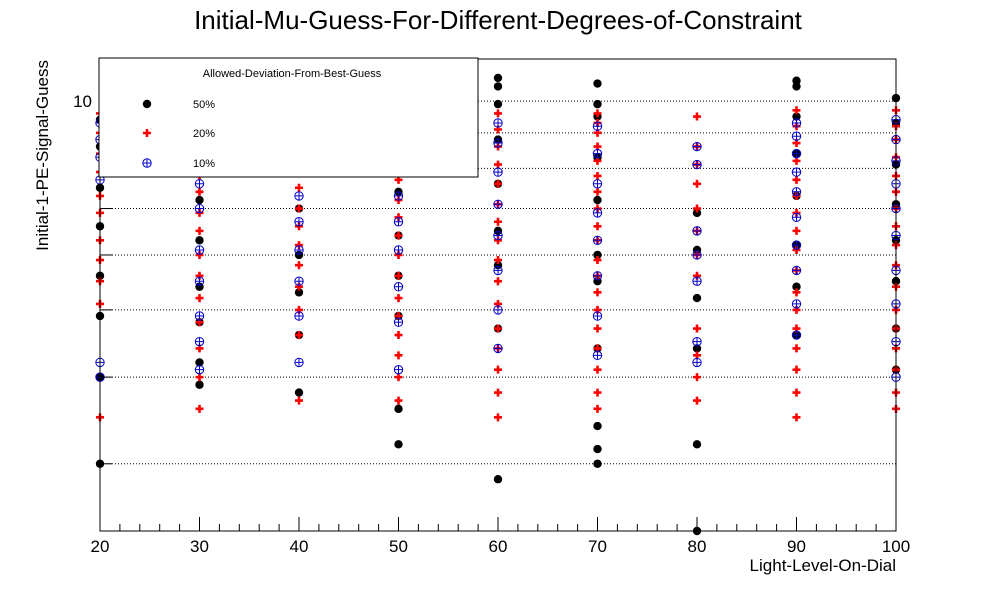 This screenshot has height=590, width=996. I want to click on legend-title: Allowed-Deviation-From-Best-Guess, so click(292, 74).